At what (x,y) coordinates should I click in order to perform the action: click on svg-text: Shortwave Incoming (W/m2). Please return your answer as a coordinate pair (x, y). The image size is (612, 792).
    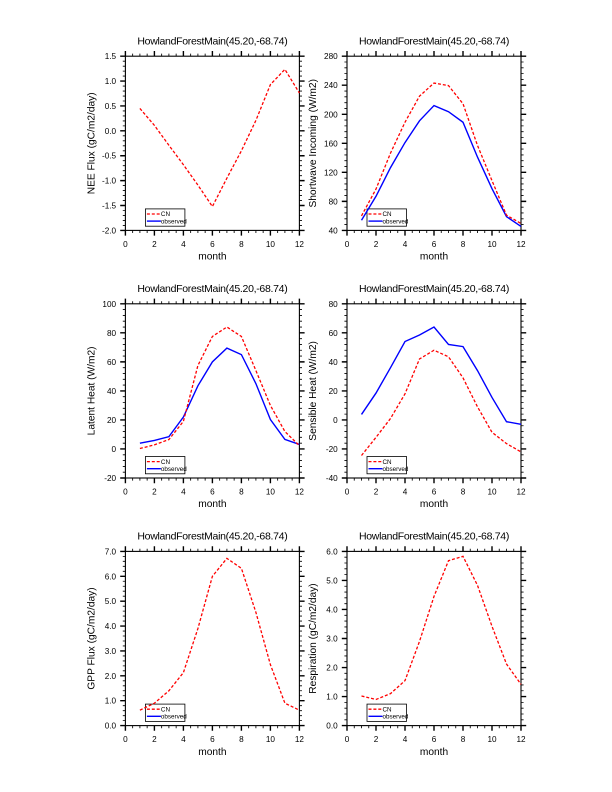
    Looking at the image, I should click on (313, 143).